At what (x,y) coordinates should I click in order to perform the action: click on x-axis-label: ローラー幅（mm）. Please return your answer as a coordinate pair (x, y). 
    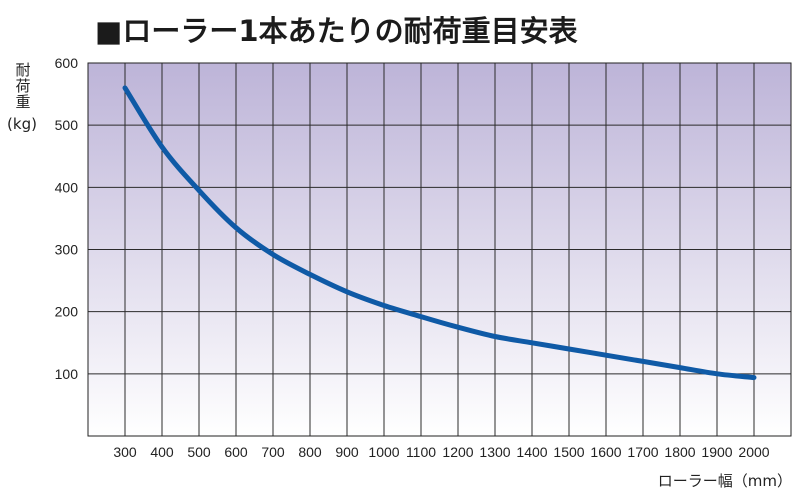
    Looking at the image, I should click on (724, 481).